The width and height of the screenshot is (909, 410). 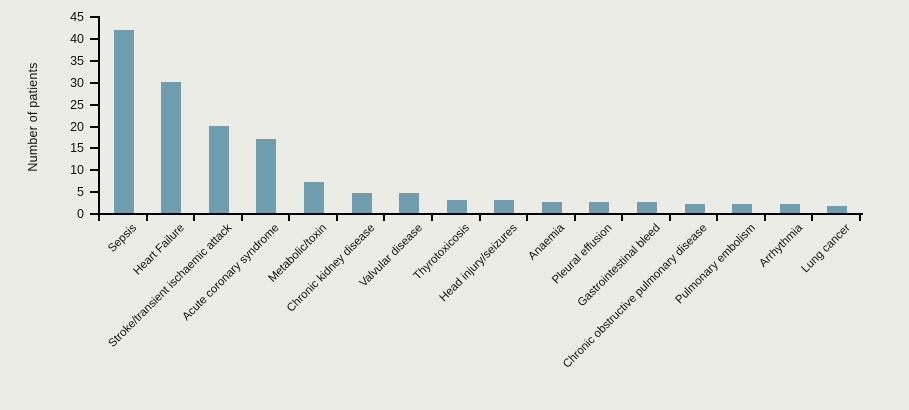 What do you see at coordinates (77, 126) in the screenshot?
I see `y-tick-label: 20` at bounding box center [77, 126].